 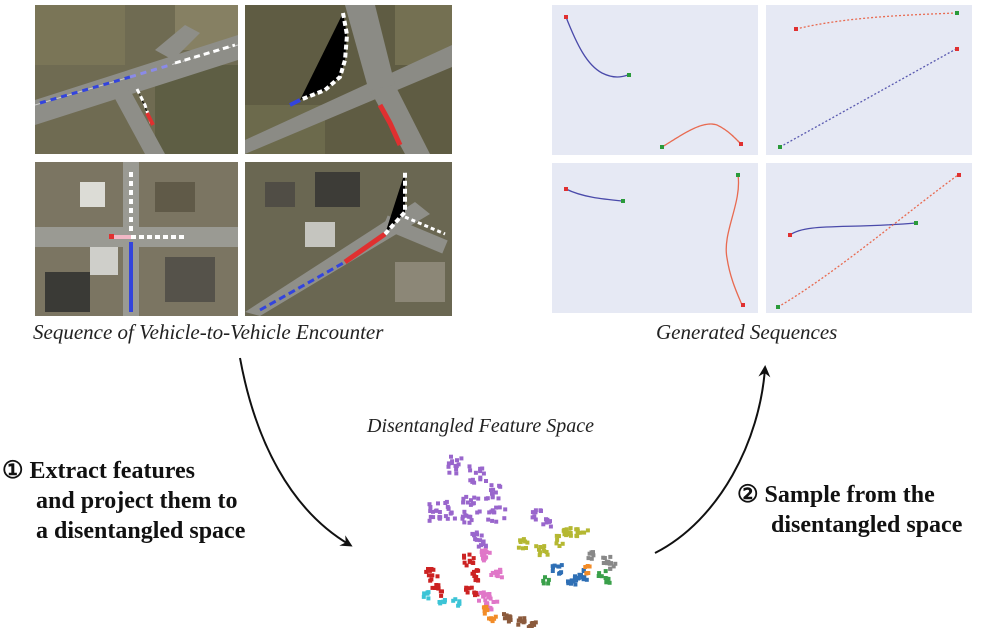 What do you see at coordinates (208, 332) in the screenshot?
I see `encounter-caption: Sequence of Vehicle-to-Vehicle Encounter` at bounding box center [208, 332].